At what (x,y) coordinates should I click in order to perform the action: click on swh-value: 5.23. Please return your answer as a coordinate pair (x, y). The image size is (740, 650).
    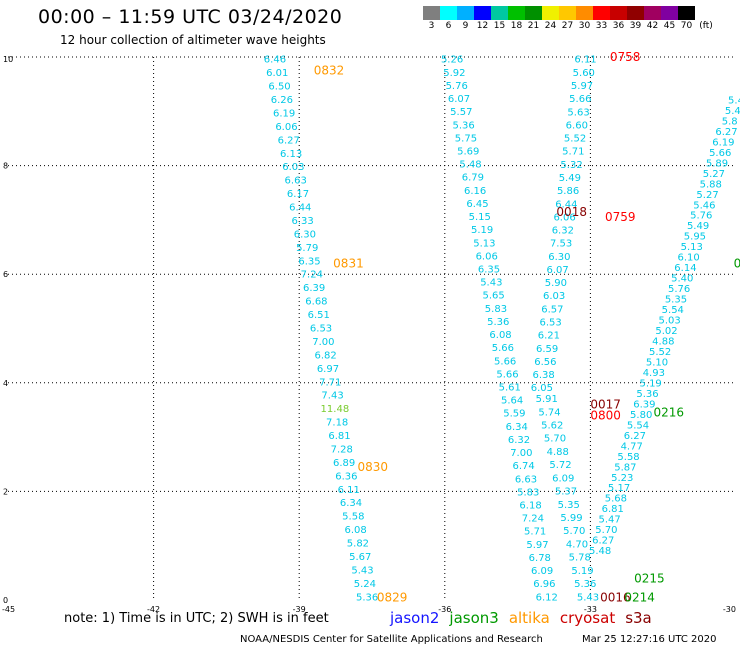
    Looking at the image, I should click on (622, 478).